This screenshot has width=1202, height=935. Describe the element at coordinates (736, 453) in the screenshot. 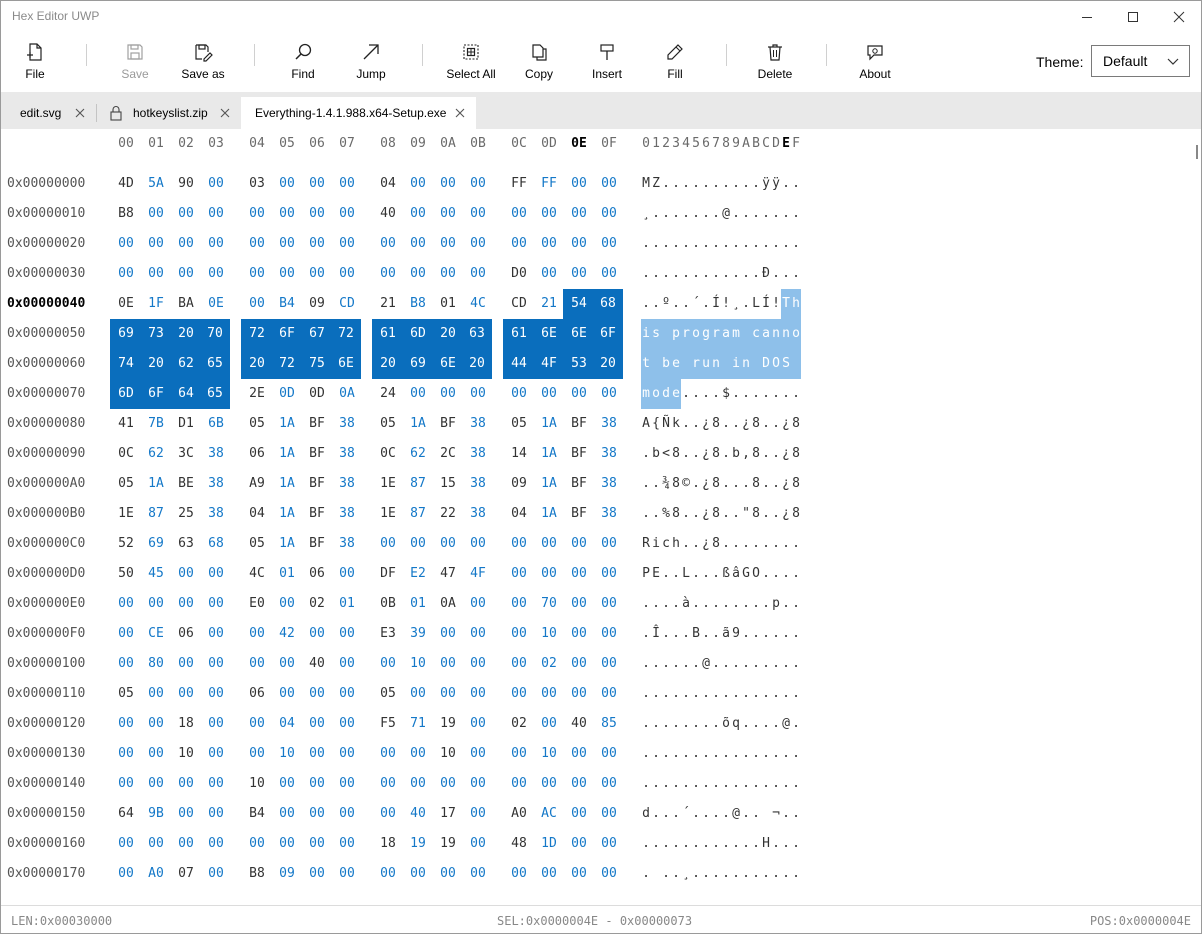

I see `ascii-char: b` at that location.